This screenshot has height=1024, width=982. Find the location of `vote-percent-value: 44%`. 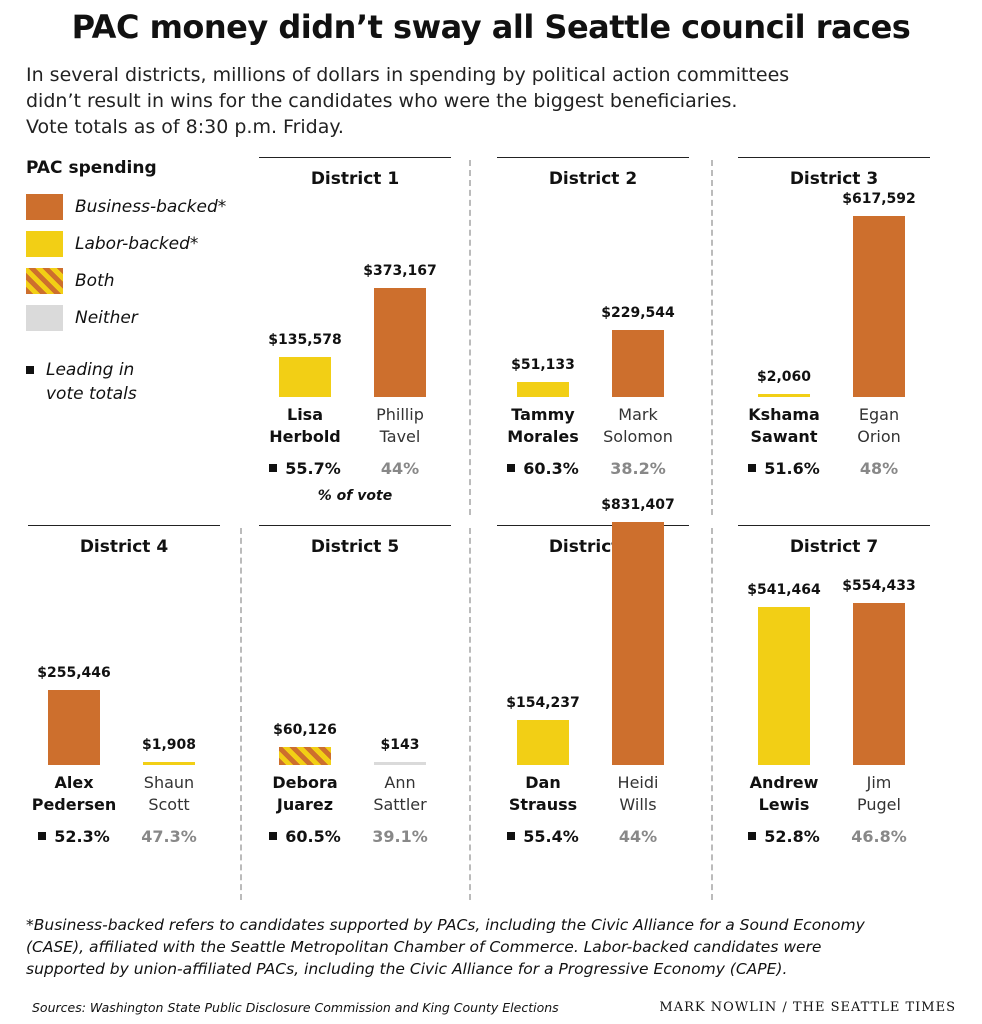

vote-percent-value: 44% is located at coordinates (638, 836).